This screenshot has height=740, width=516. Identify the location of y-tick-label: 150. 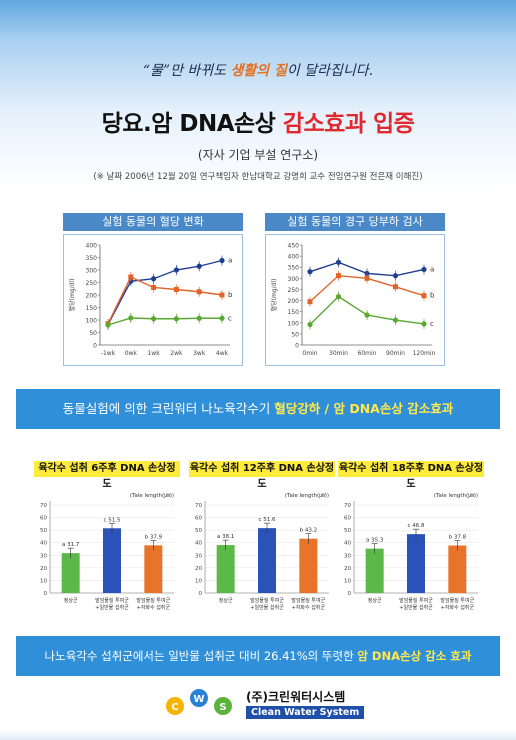
(92, 308).